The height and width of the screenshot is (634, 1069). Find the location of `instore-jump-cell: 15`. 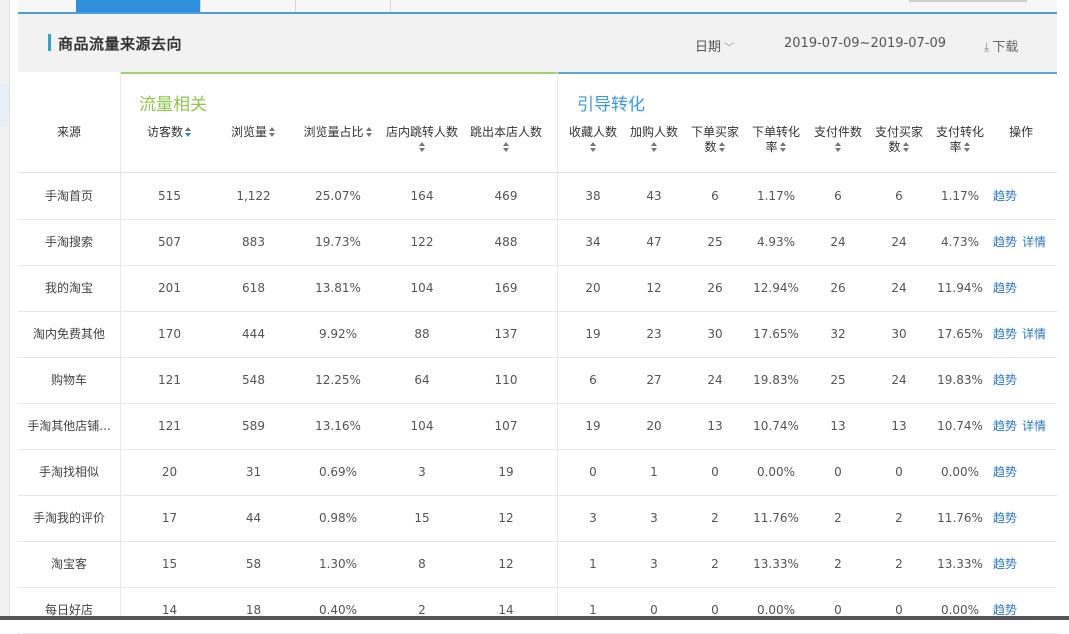

instore-jump-cell: 15 is located at coordinates (422, 518).